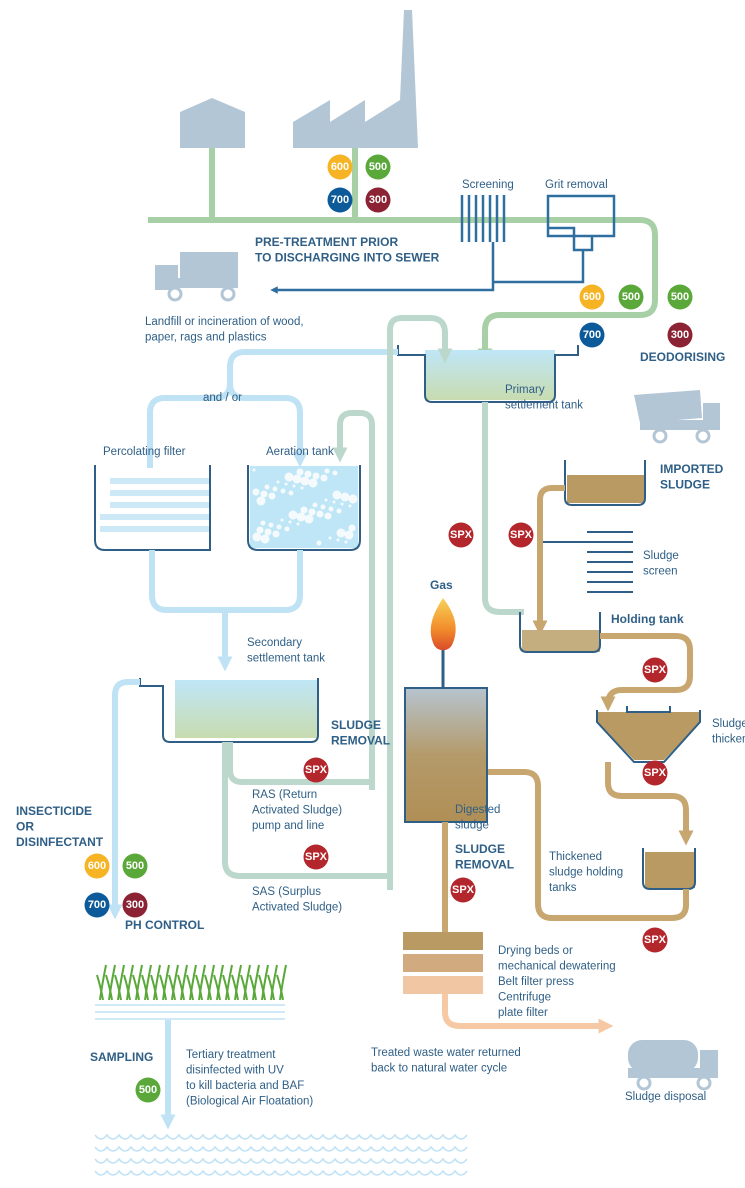  I want to click on label-line: SAS (Surplus, so click(286, 892).